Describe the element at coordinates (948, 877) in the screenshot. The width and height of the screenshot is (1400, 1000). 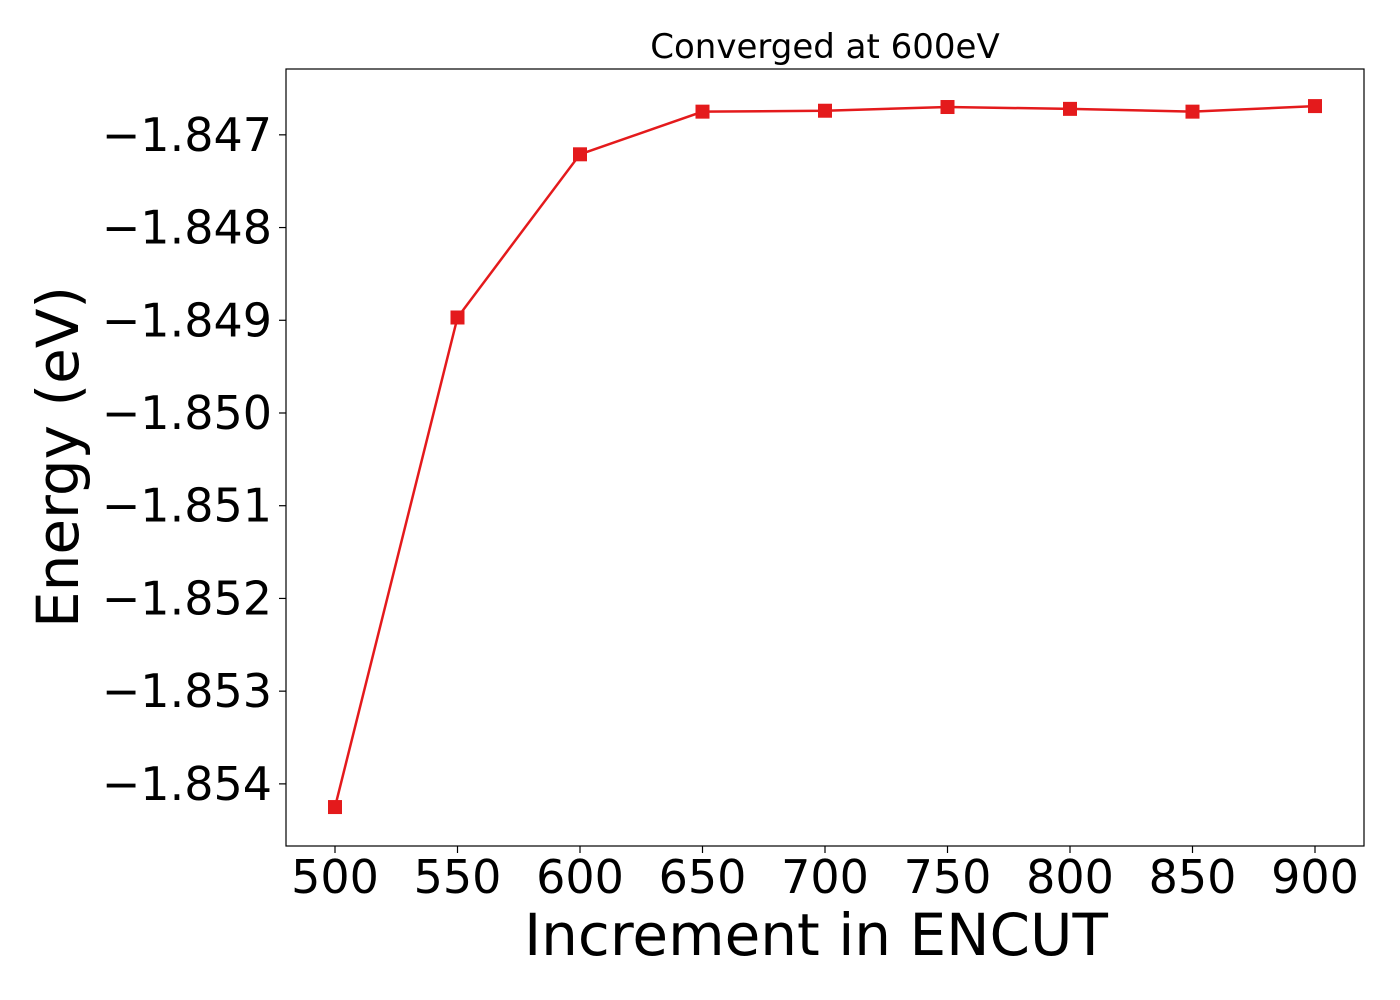
I see `x-tick-label: 750` at that location.